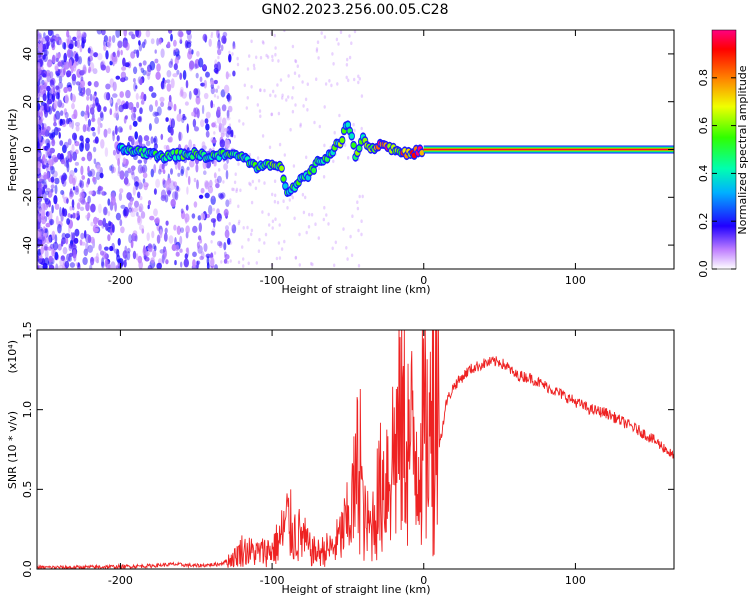  I want to click on y-tick-label: -40, so click(27, 245).